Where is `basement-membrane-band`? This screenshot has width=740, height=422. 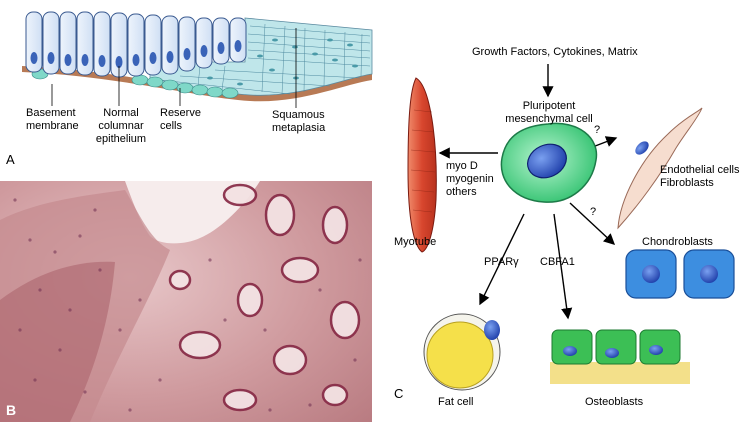 basement-membrane-band is located at coordinates (197, 84).